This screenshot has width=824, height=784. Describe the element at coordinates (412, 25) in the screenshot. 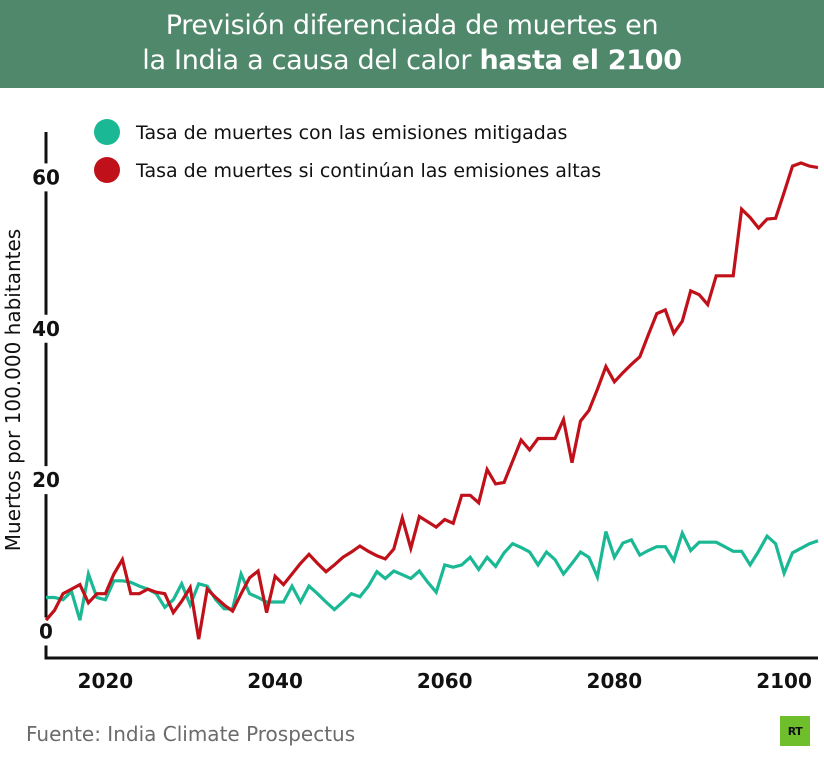

I see `title-line-1: Previsión diferenciada de muertes en` at that location.